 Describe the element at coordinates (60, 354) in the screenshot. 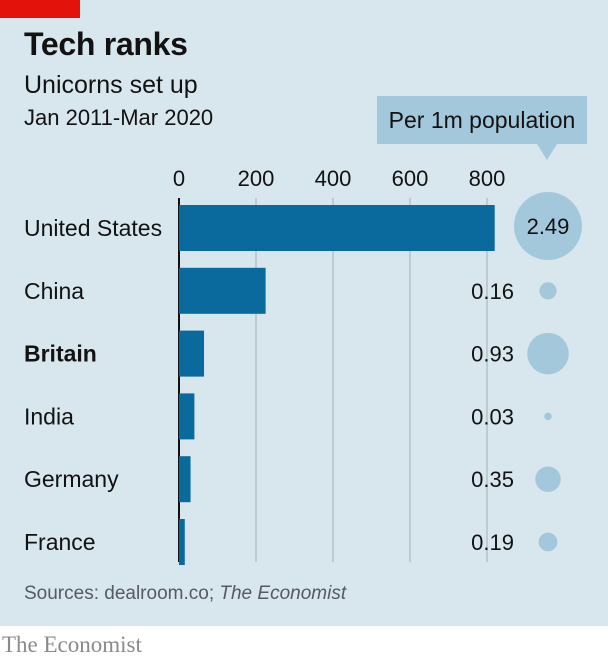

I see `category-label: Britain` at that location.